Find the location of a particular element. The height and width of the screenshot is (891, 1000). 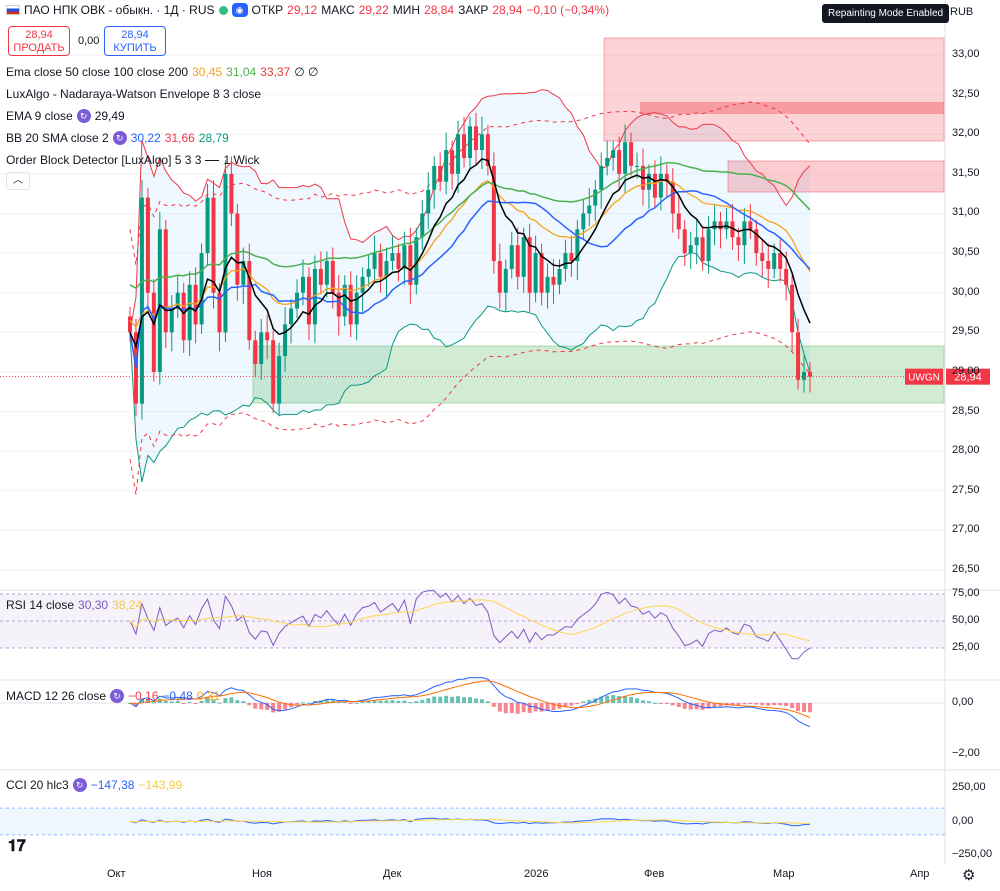

indicator-macd: MACD 12 26 close ↻ −0,16 −0,48 0,31 is located at coordinates (113, 696).